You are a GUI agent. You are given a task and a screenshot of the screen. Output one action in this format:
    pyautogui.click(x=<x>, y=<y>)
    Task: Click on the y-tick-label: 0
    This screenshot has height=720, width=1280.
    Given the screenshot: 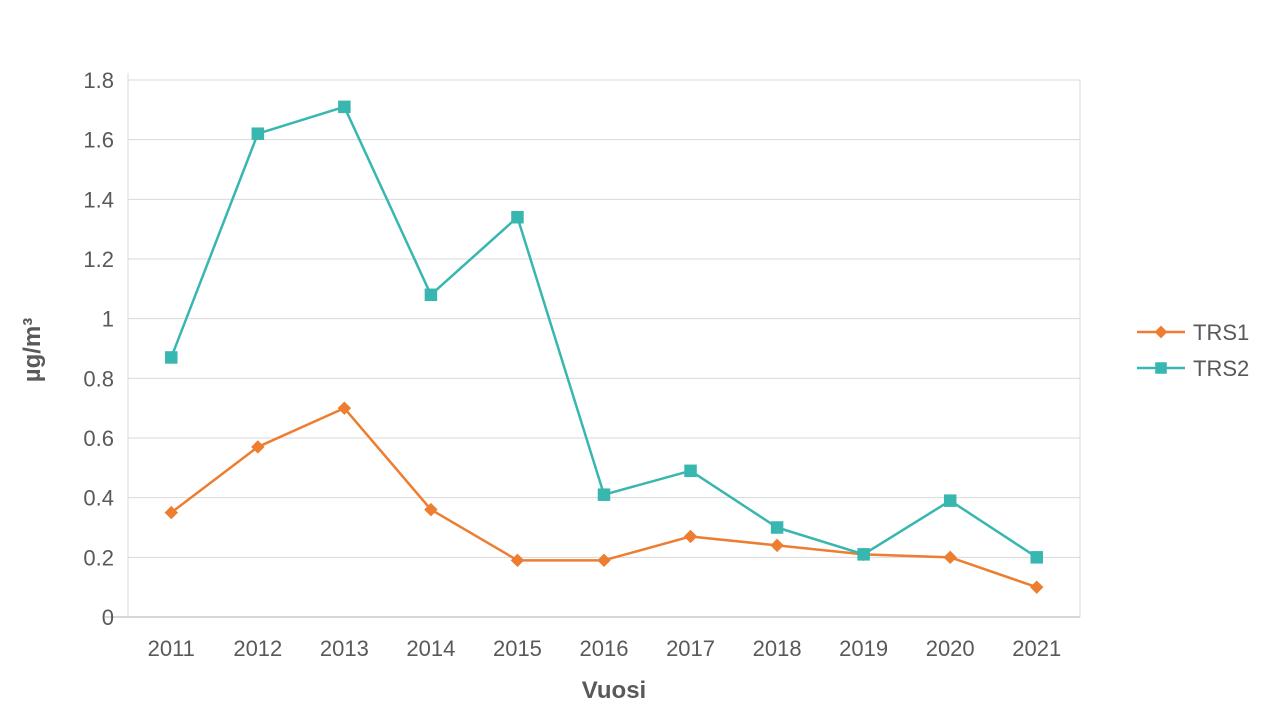 What is the action you would take?
    pyautogui.click(x=108, y=617)
    